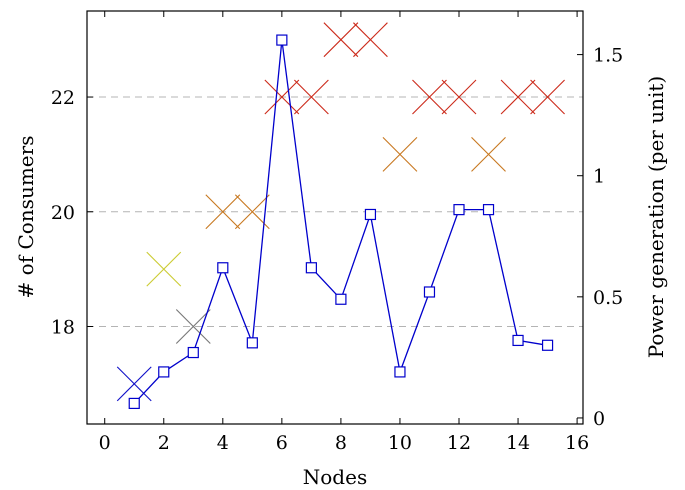  Describe the element at coordinates (518, 443) in the screenshot. I see `x-tick-label: 14` at that location.